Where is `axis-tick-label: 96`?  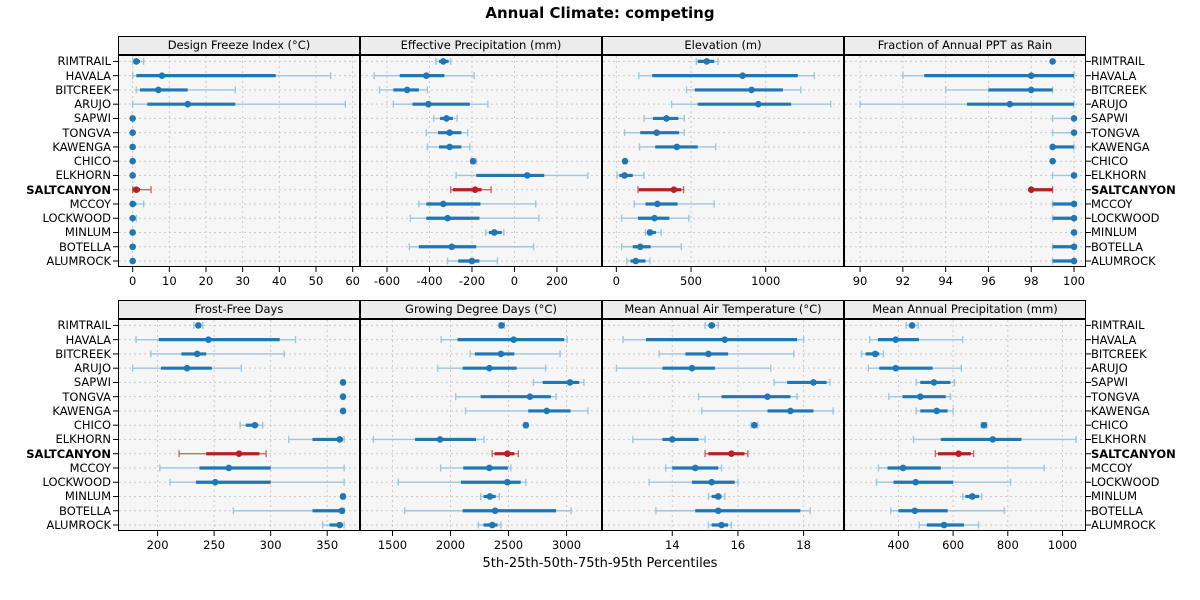
axis-tick-label: 96 is located at coordinates (988, 281).